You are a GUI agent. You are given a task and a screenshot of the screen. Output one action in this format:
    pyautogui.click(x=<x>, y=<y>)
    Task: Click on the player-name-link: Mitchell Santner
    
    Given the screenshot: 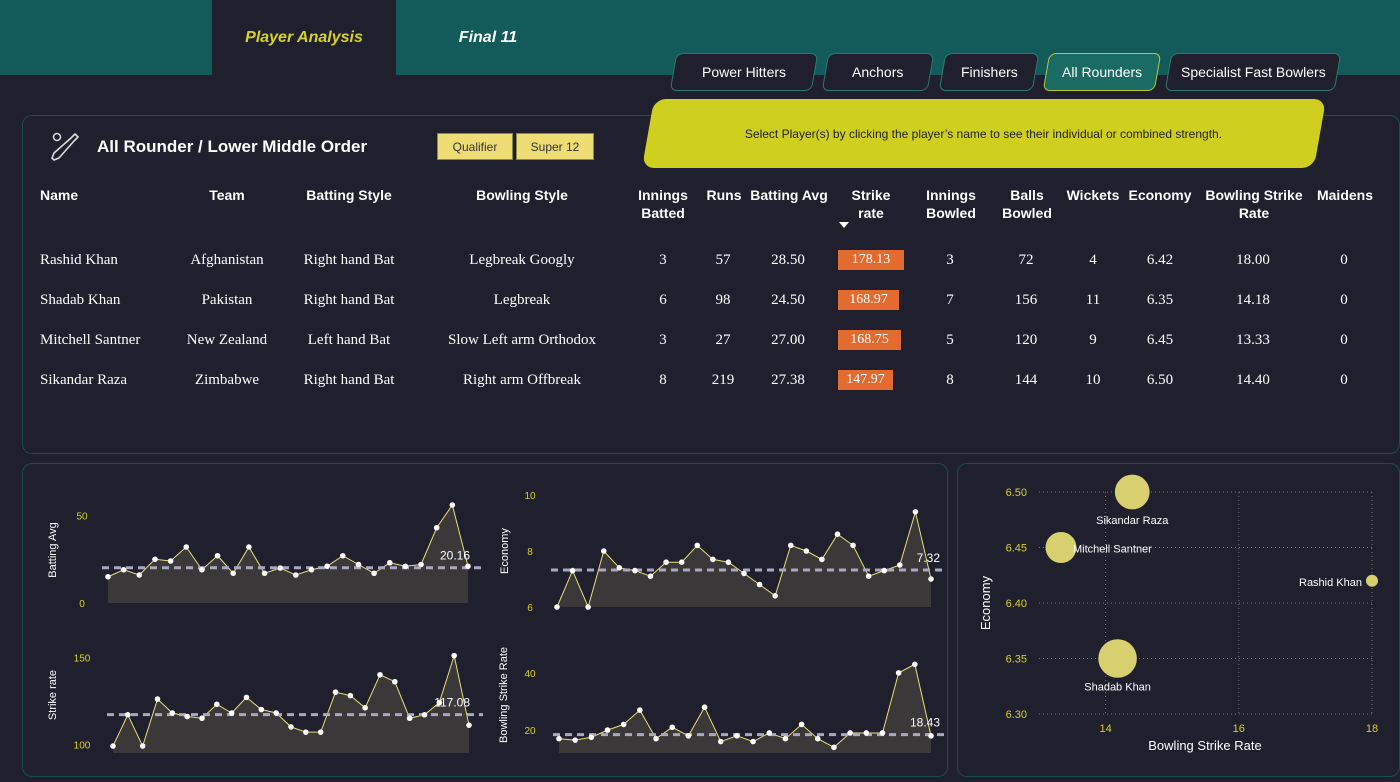 What is the action you would take?
    pyautogui.click(x=90, y=340)
    